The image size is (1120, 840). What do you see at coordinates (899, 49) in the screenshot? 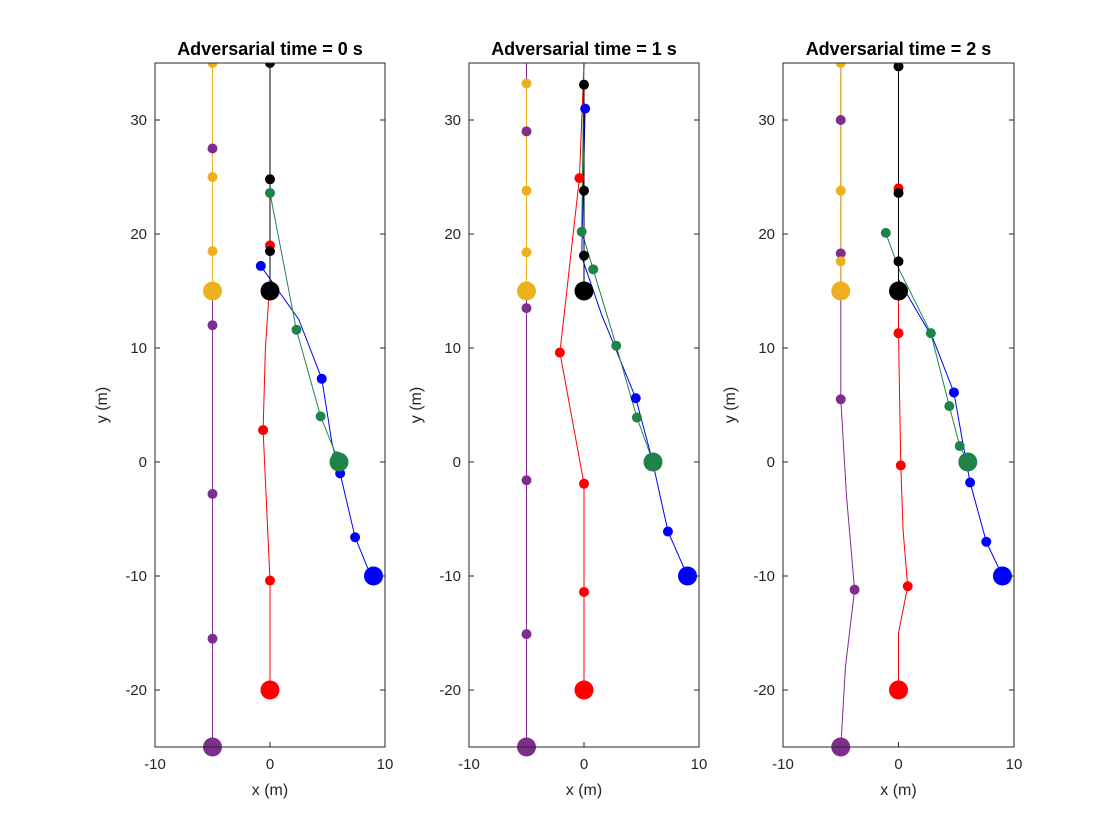
I see `chart-title: Adversarial time = 2 s` at bounding box center [899, 49].